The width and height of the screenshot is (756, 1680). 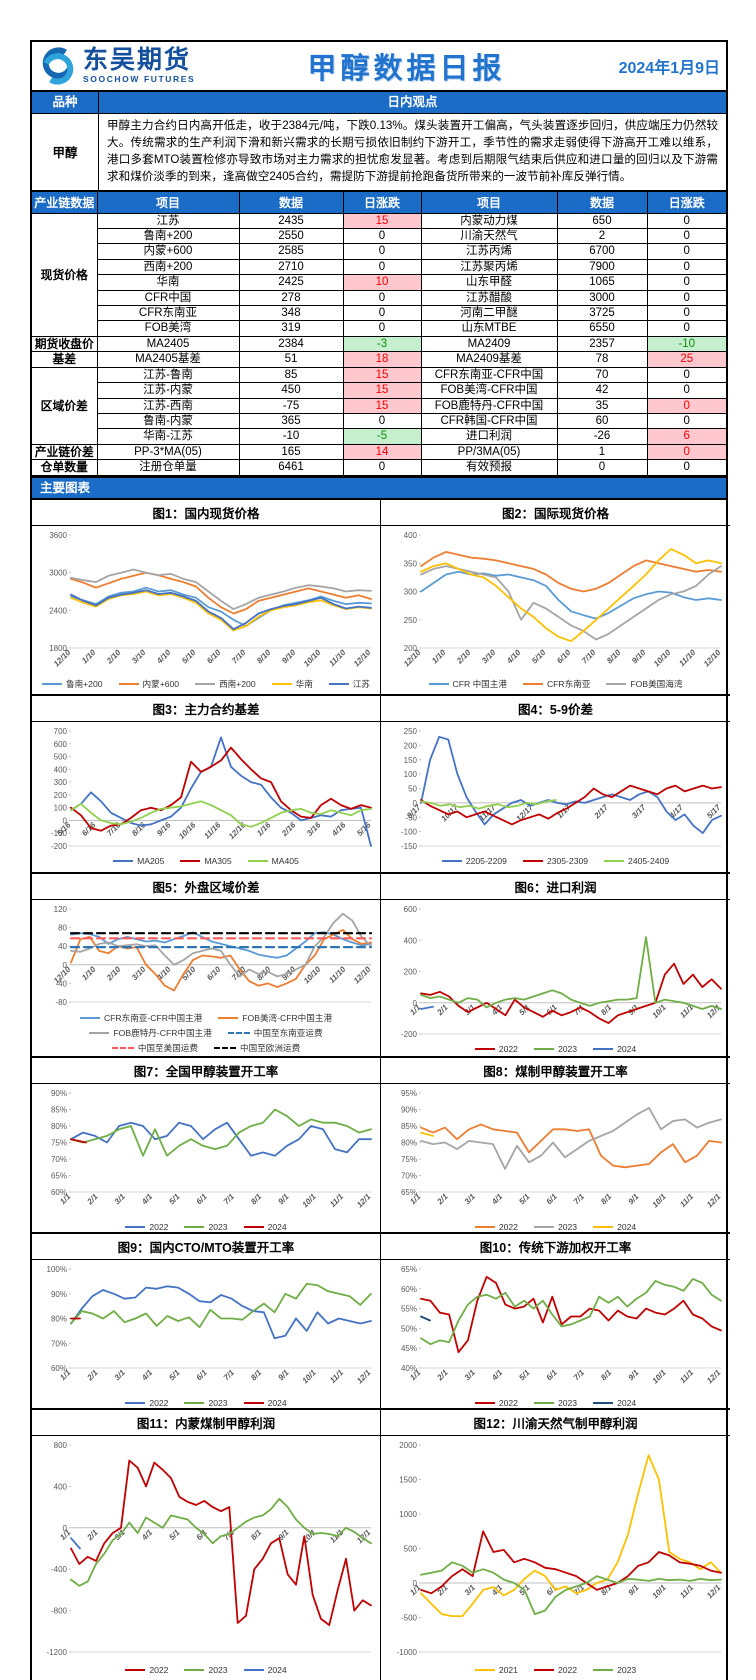 I want to click on table-corner-header: 产业链数据, so click(x=64, y=202).